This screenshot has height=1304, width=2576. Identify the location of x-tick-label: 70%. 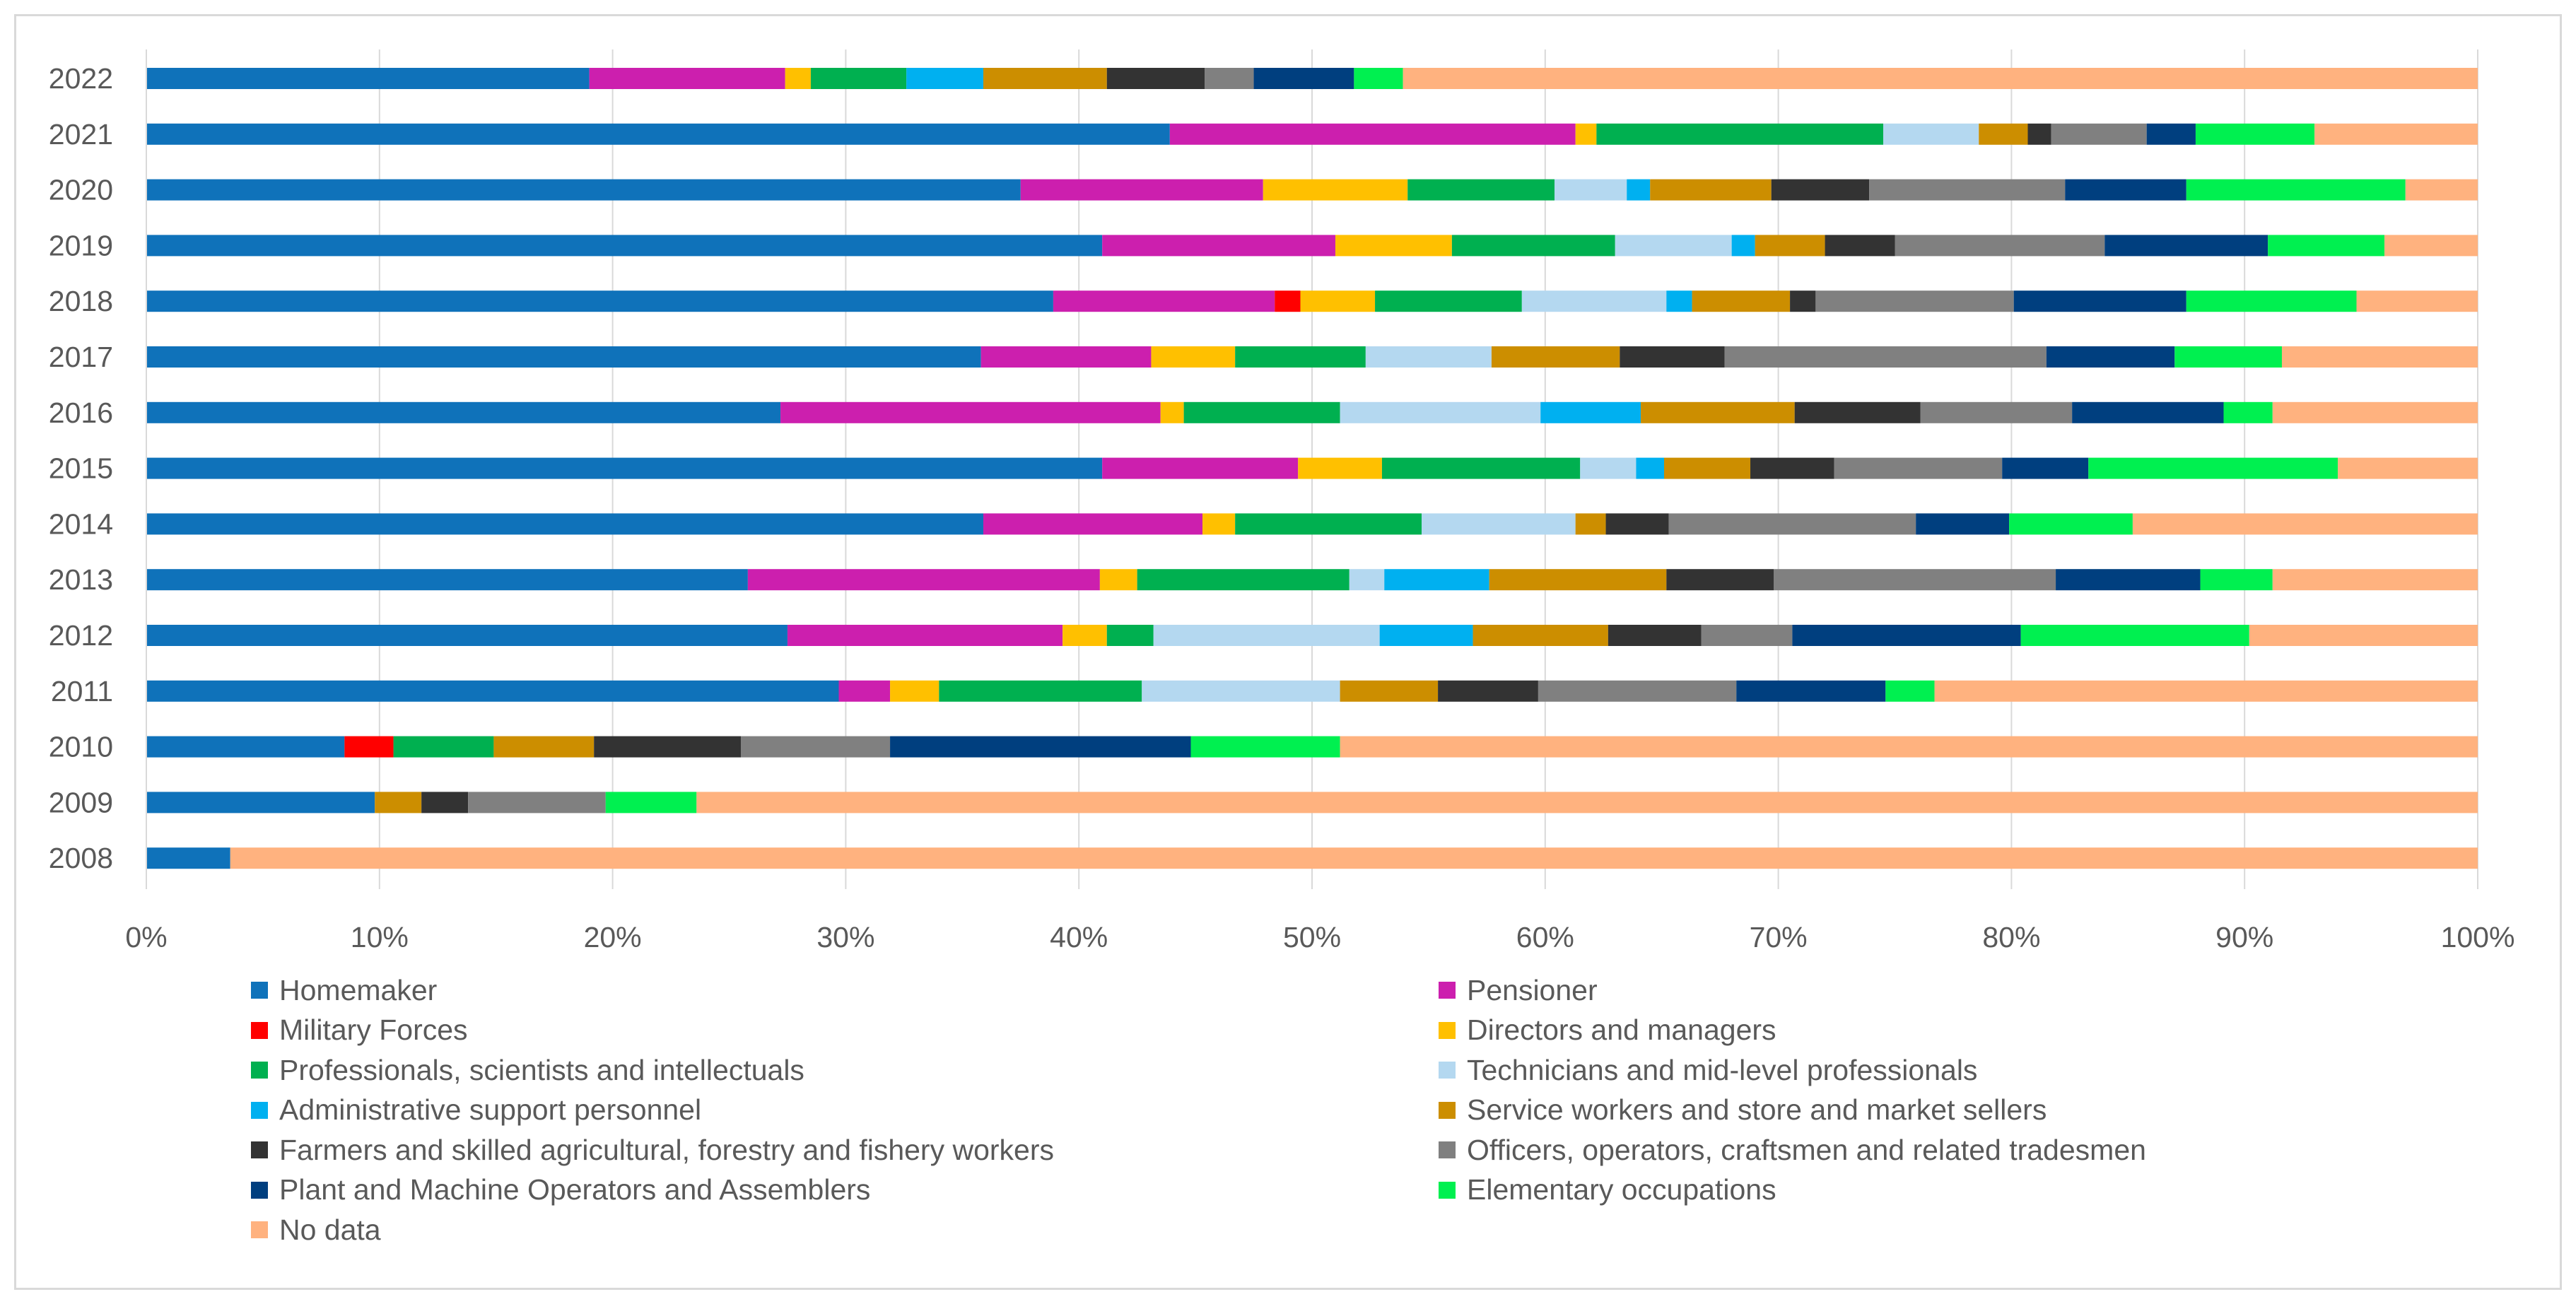
(1779, 937).